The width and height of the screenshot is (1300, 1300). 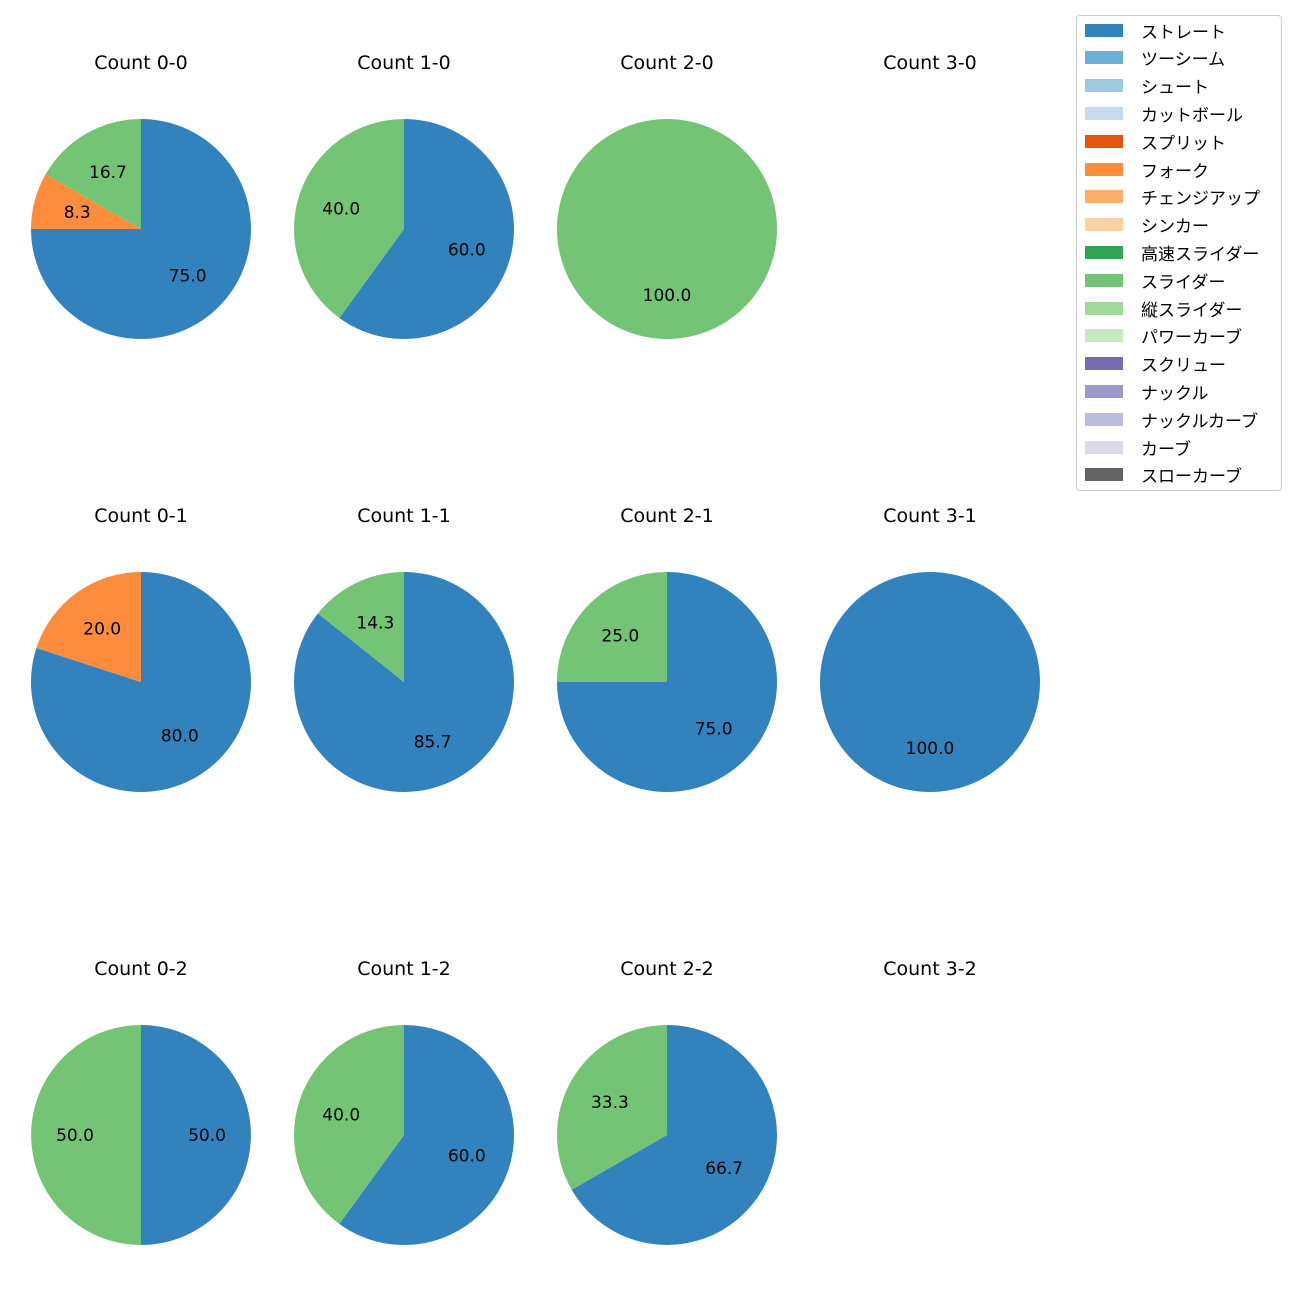 I want to click on legend-label: ナックルカーブ, so click(x=1199, y=421).